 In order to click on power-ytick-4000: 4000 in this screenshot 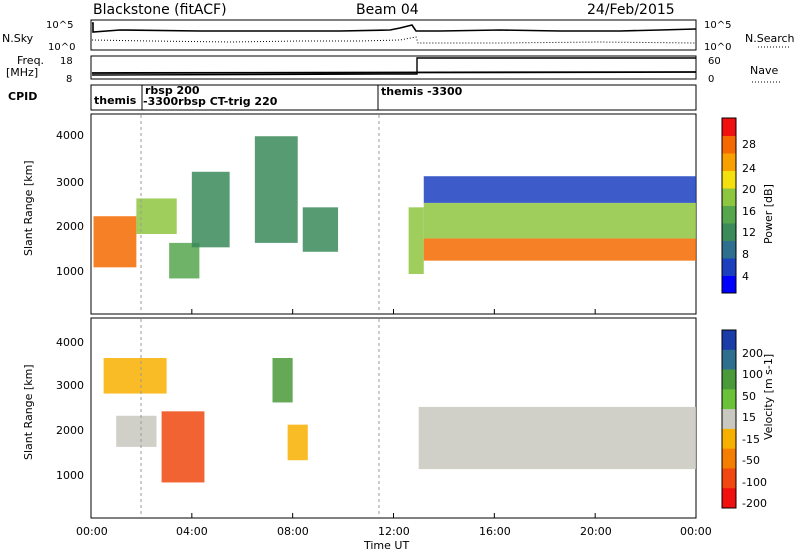, I will do `click(70, 135)`.